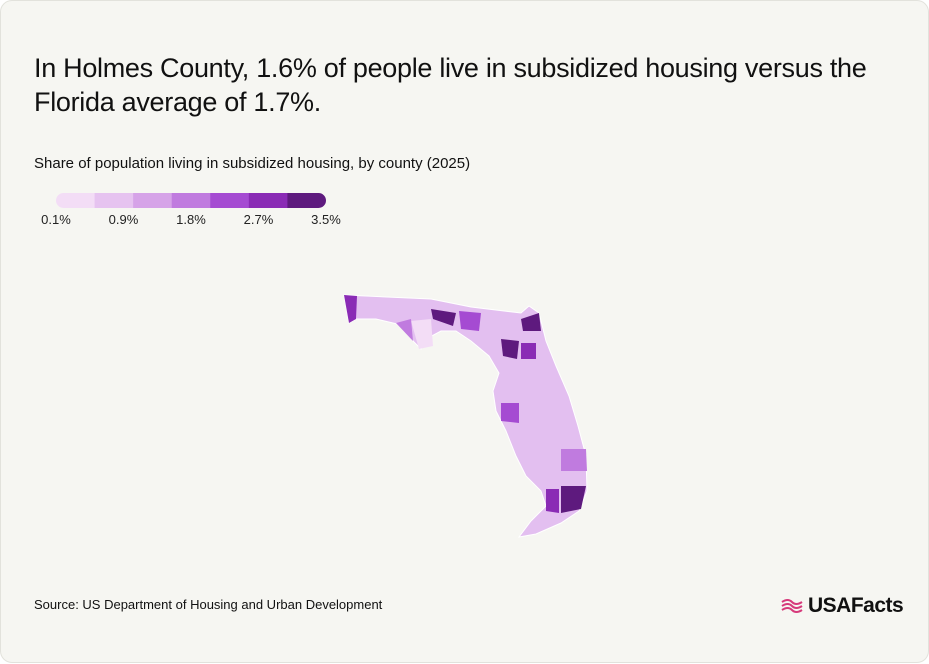 Image resolution: width=929 pixels, height=664 pixels. What do you see at coordinates (465, 416) in the screenshot?
I see `florida` at bounding box center [465, 416].